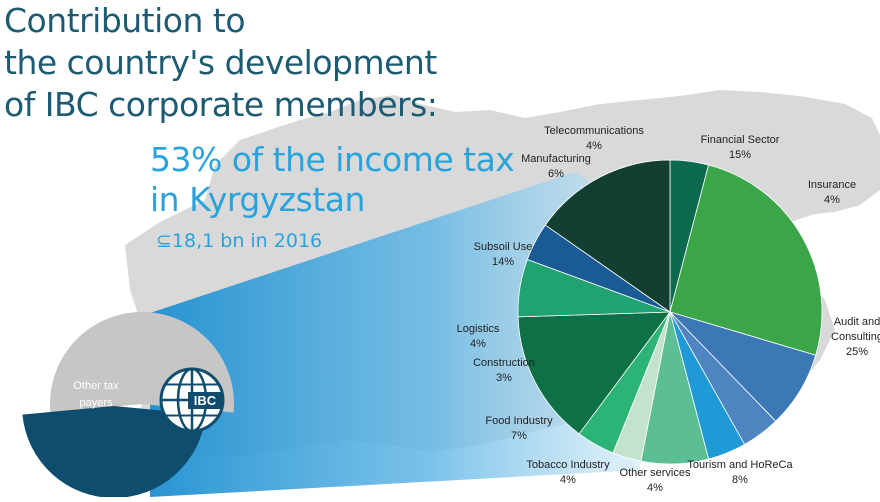  Describe the element at coordinates (96, 395) in the screenshot. I see `other-tax-payers-label: Other tax payers` at that location.